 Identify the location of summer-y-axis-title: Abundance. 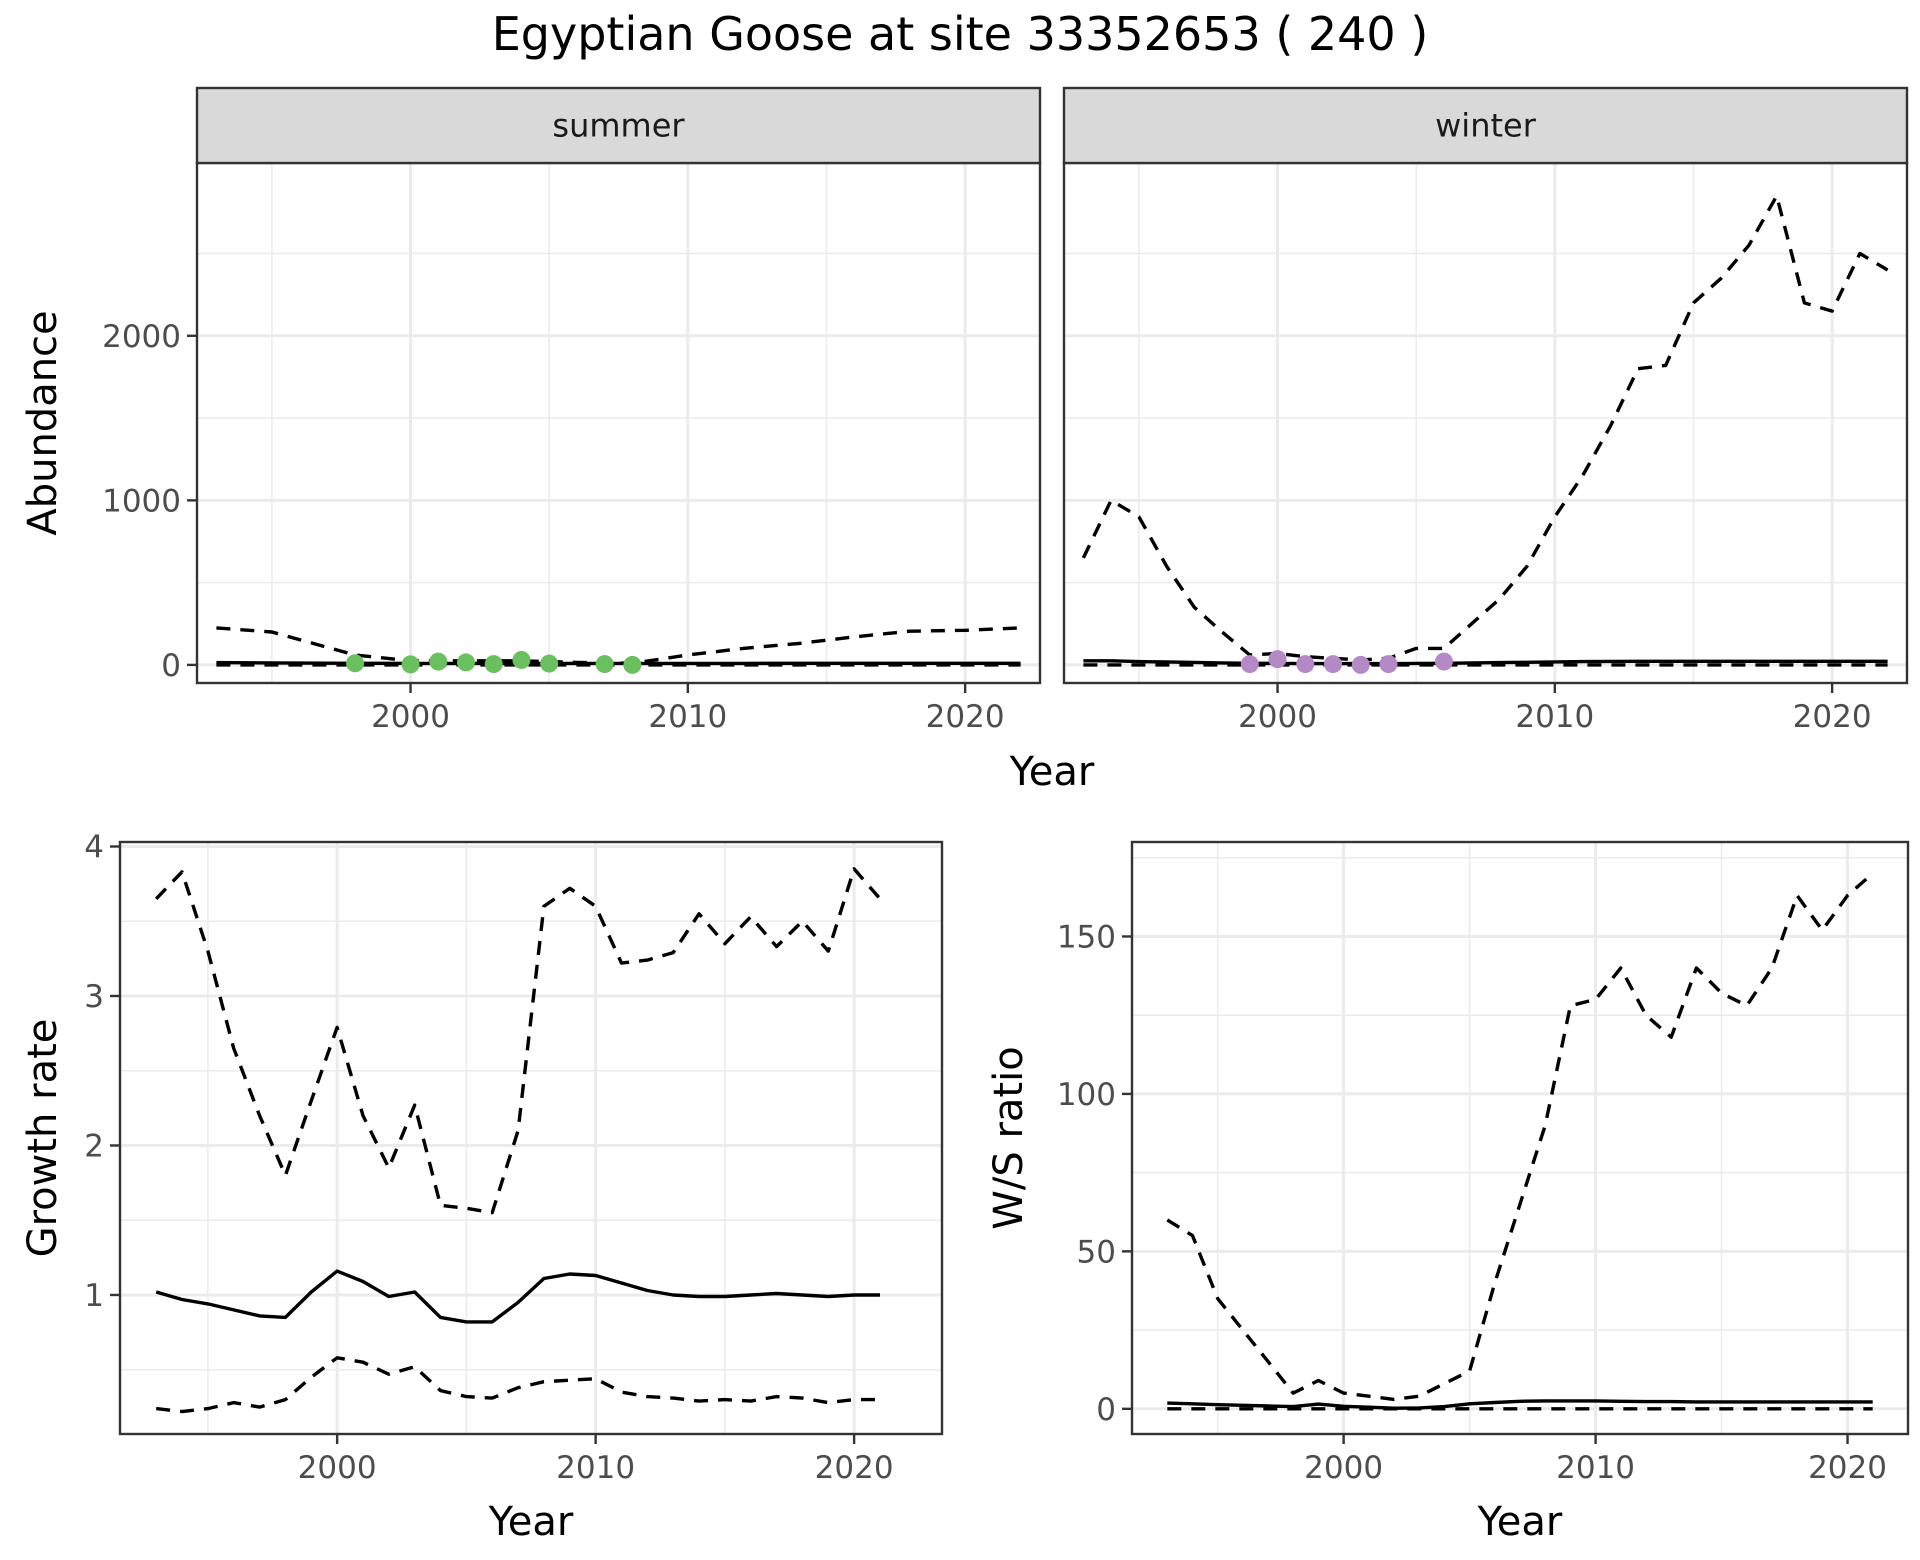
(43, 422).